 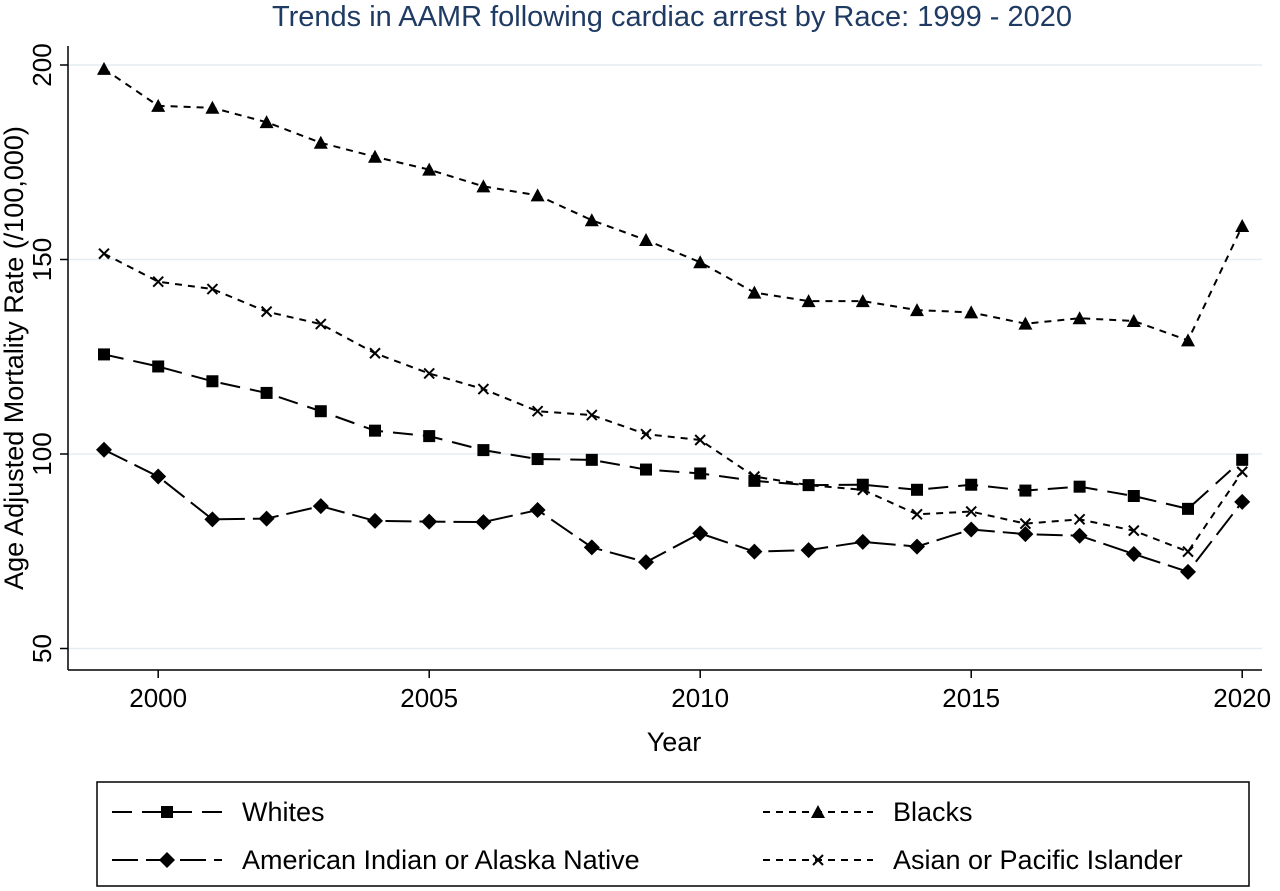 What do you see at coordinates (42, 453) in the screenshot?
I see `y-tick-label: 100` at bounding box center [42, 453].